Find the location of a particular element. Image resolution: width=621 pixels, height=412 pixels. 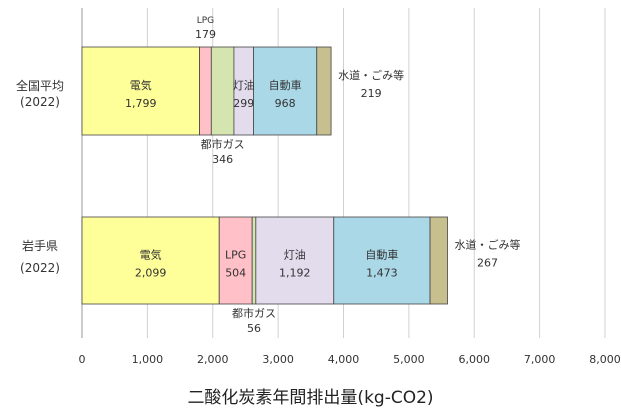

x-axis-title: 二酸化炭素年間排出量(kg-CO2) is located at coordinates (310, 398).